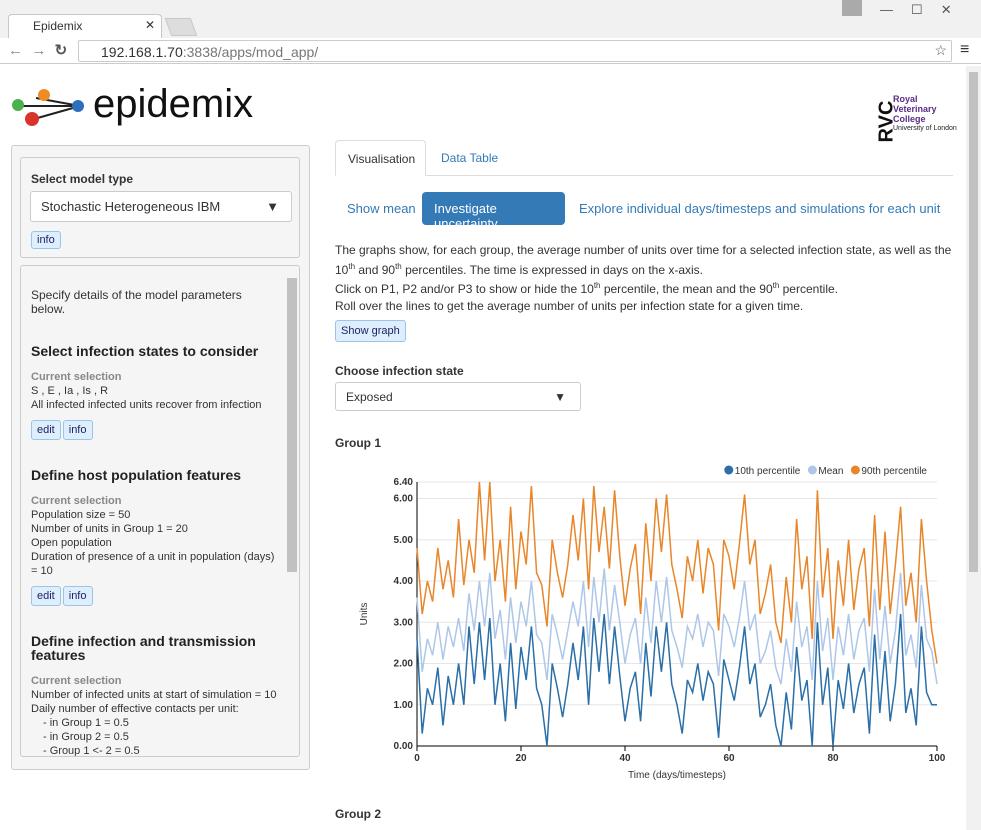  I want to click on y-tick-label: 0.00, so click(404, 746).